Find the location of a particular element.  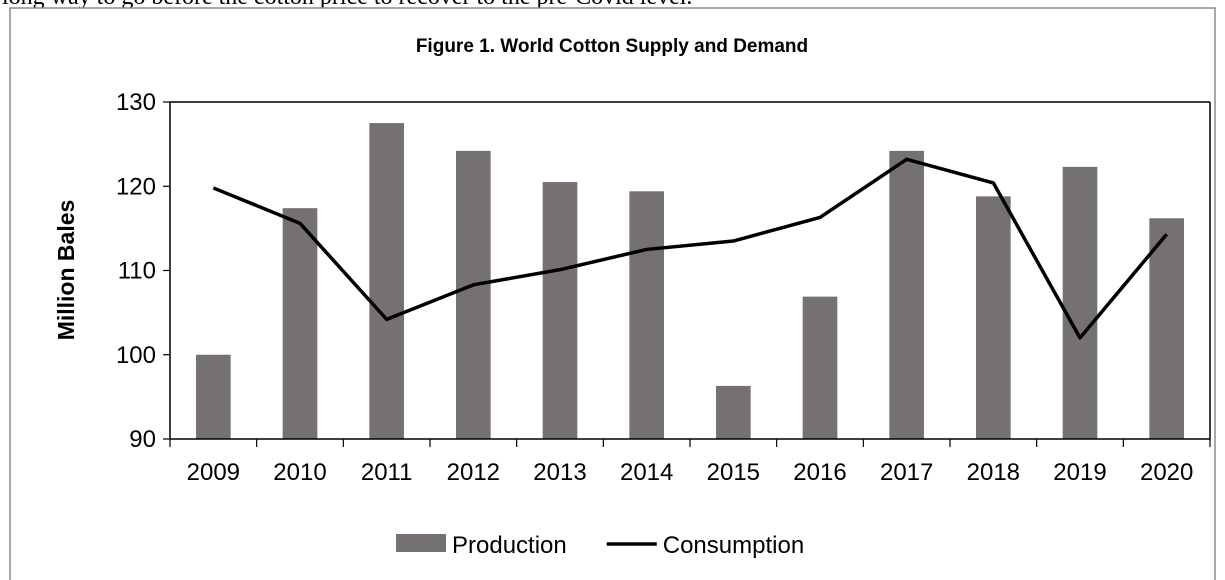

x-tick-label: 2020 is located at coordinates (1166, 472).